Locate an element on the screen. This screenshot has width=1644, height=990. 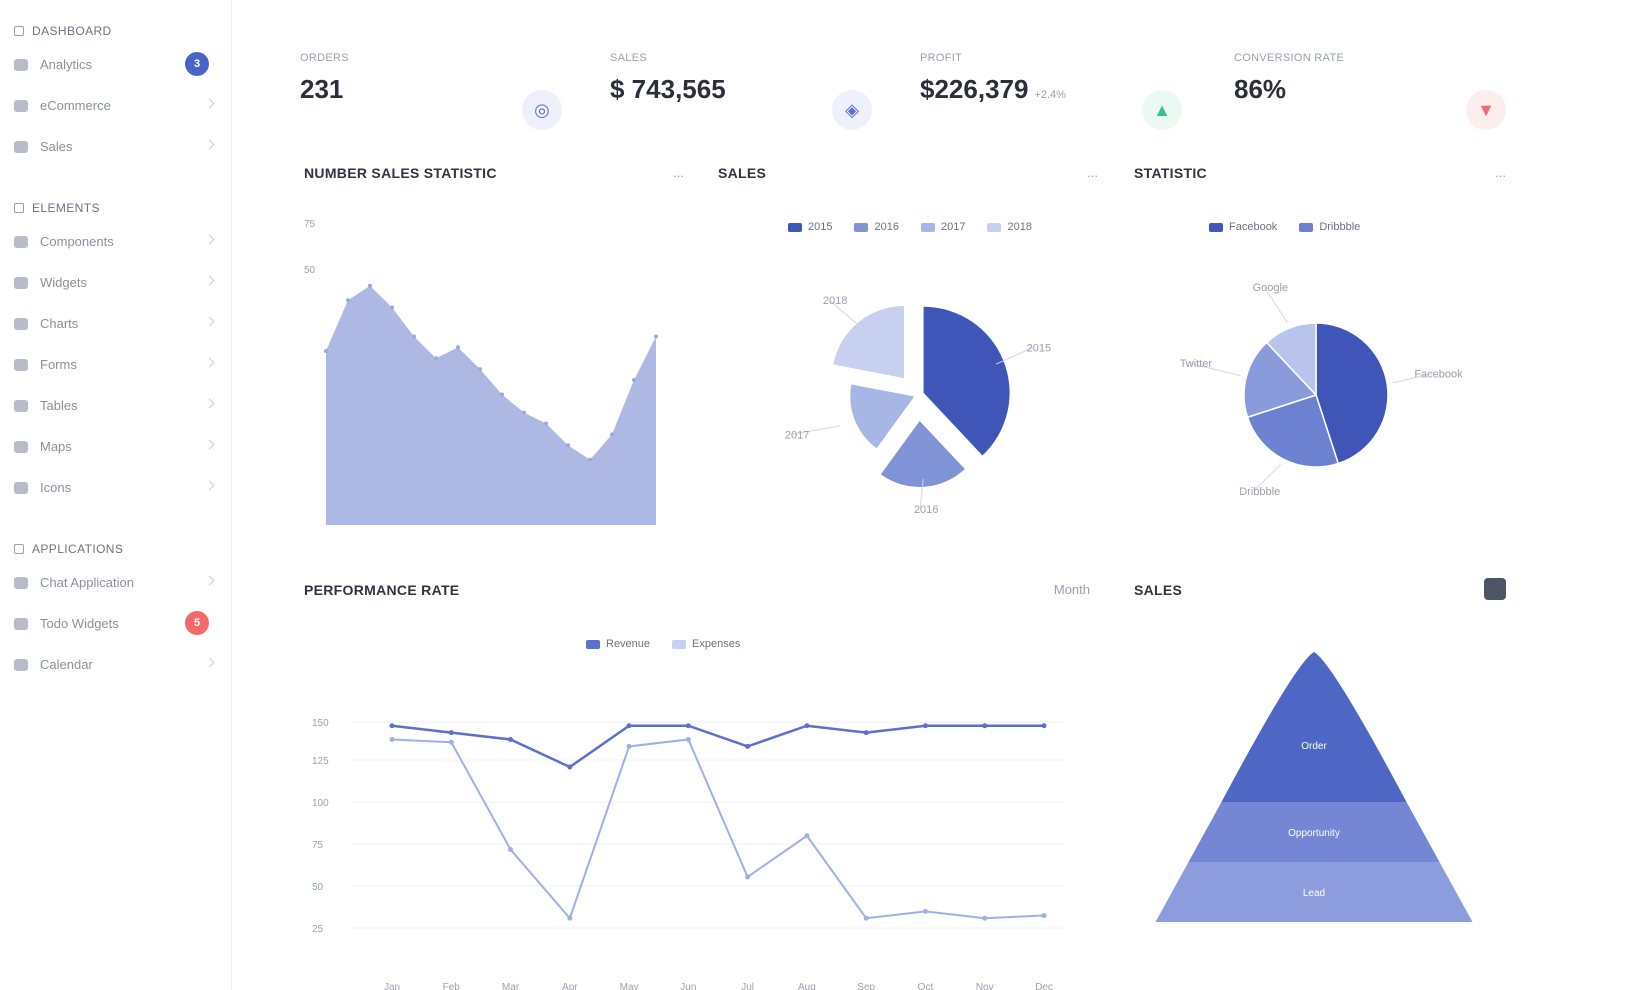
legend-item: 2018 is located at coordinates (1009, 227).